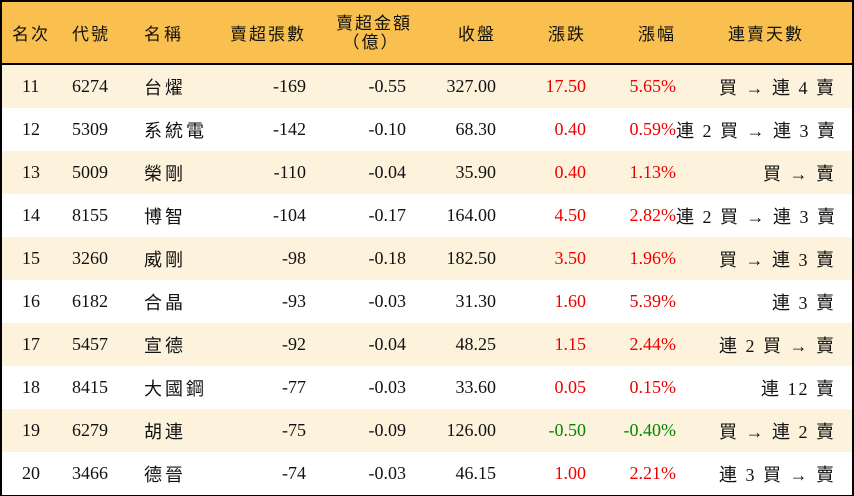 The width and height of the screenshot is (854, 496). I want to click on cell-change-pct: -0.40%, so click(650, 430).